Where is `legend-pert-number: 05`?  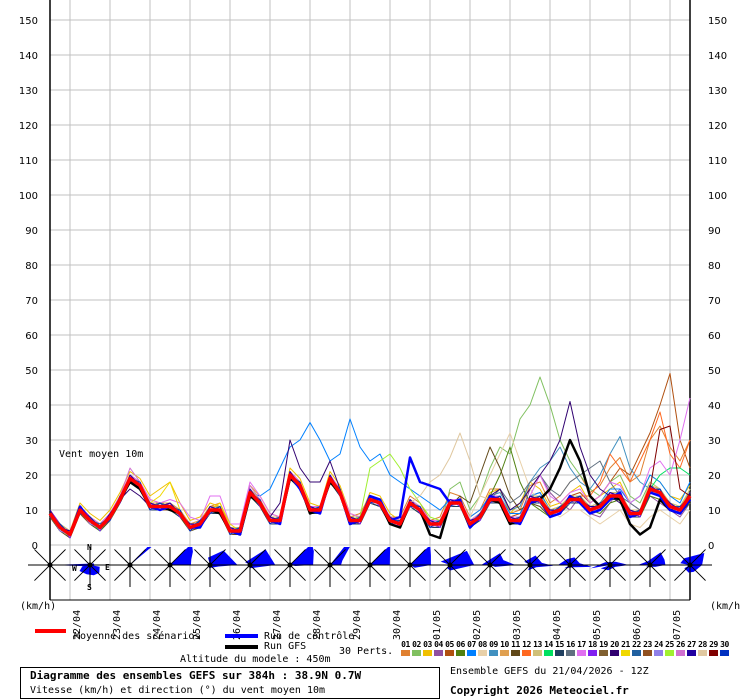 legend-pert-number: 05 is located at coordinates (449, 644).